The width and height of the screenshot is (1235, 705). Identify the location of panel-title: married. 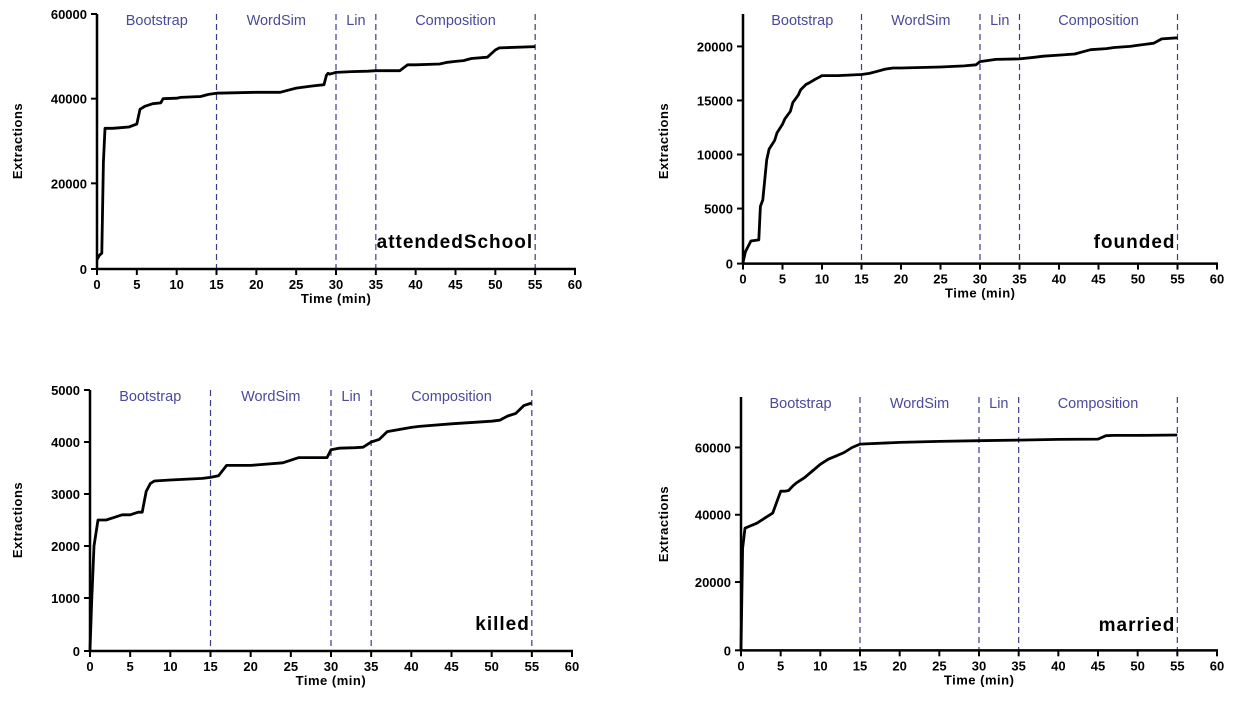
(1137, 625).